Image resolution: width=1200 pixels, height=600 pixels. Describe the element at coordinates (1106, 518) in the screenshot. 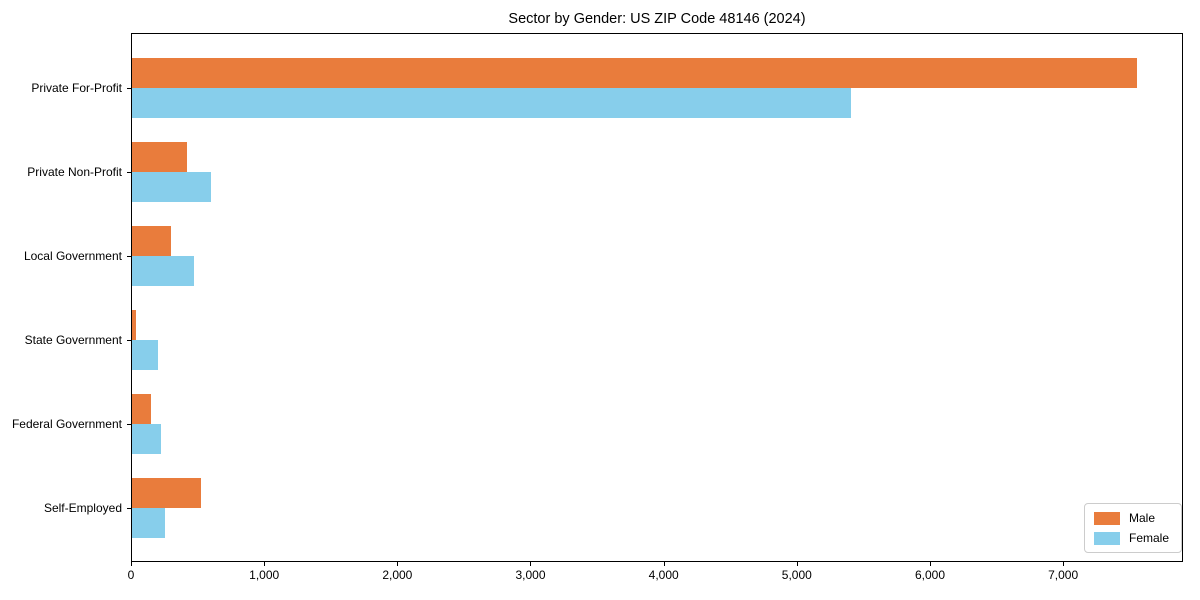

I see `legend-swatch-male` at that location.